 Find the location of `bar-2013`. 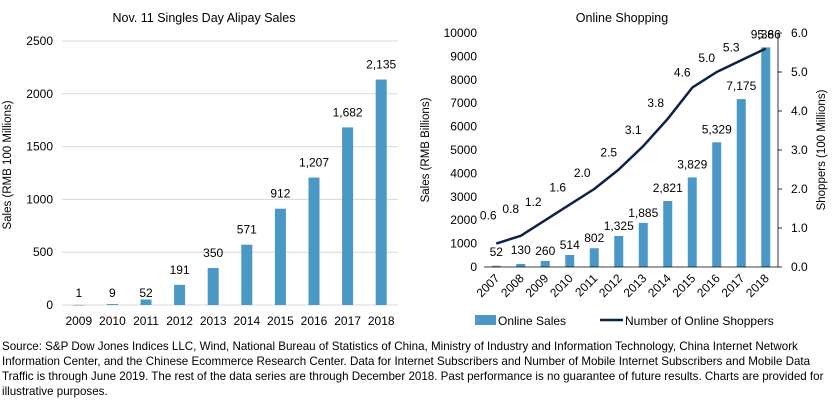

bar-2013 is located at coordinates (213, 286).